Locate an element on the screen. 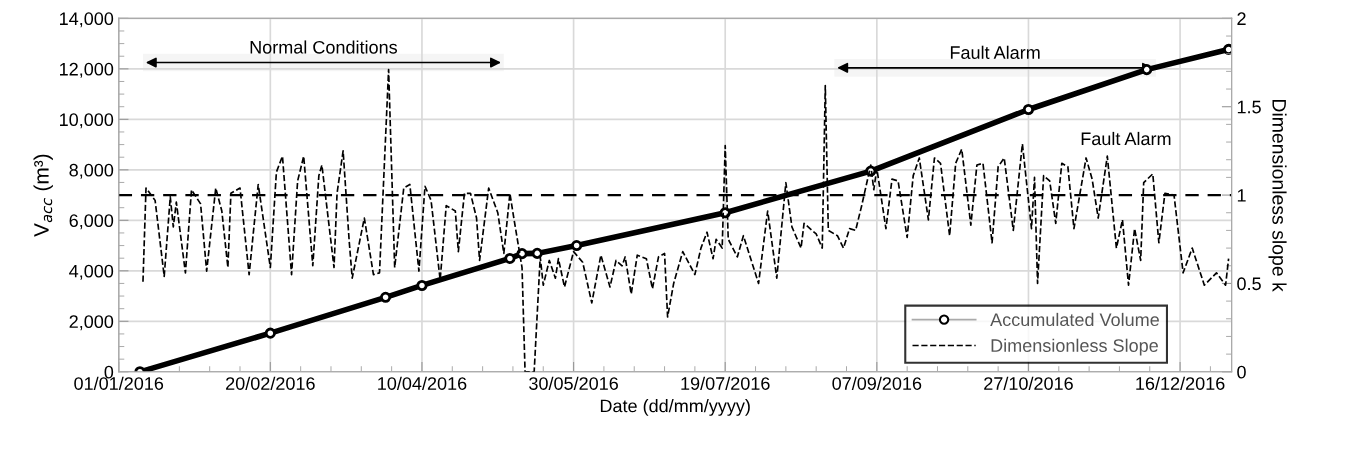  annotation: Fault Alarm is located at coordinates (1126, 138).